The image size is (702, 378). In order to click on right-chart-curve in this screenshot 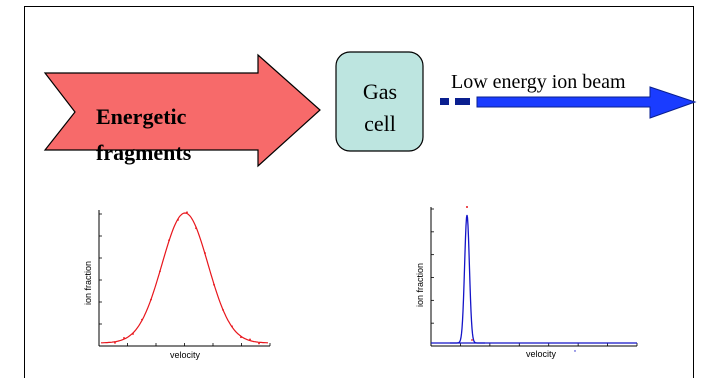, I will do `click(467, 279)`.